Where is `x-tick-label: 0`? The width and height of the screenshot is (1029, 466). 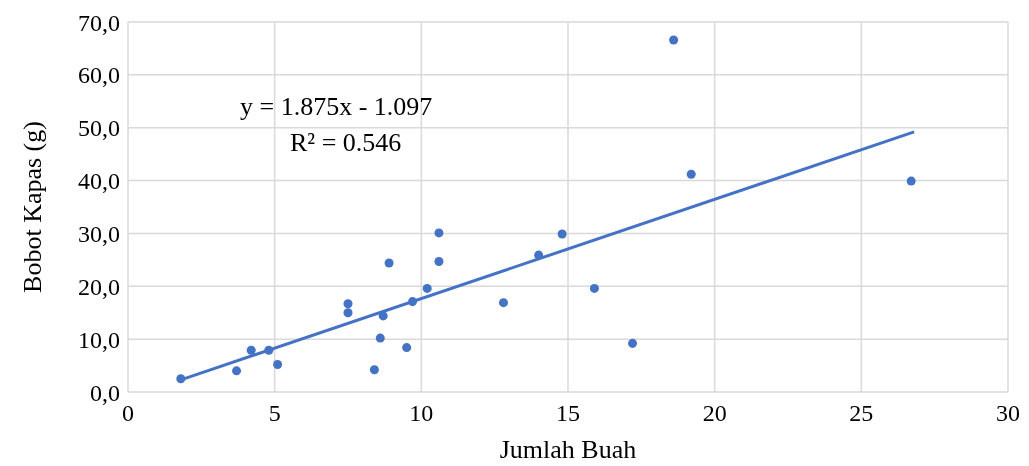 x-tick-label: 0 is located at coordinates (128, 413).